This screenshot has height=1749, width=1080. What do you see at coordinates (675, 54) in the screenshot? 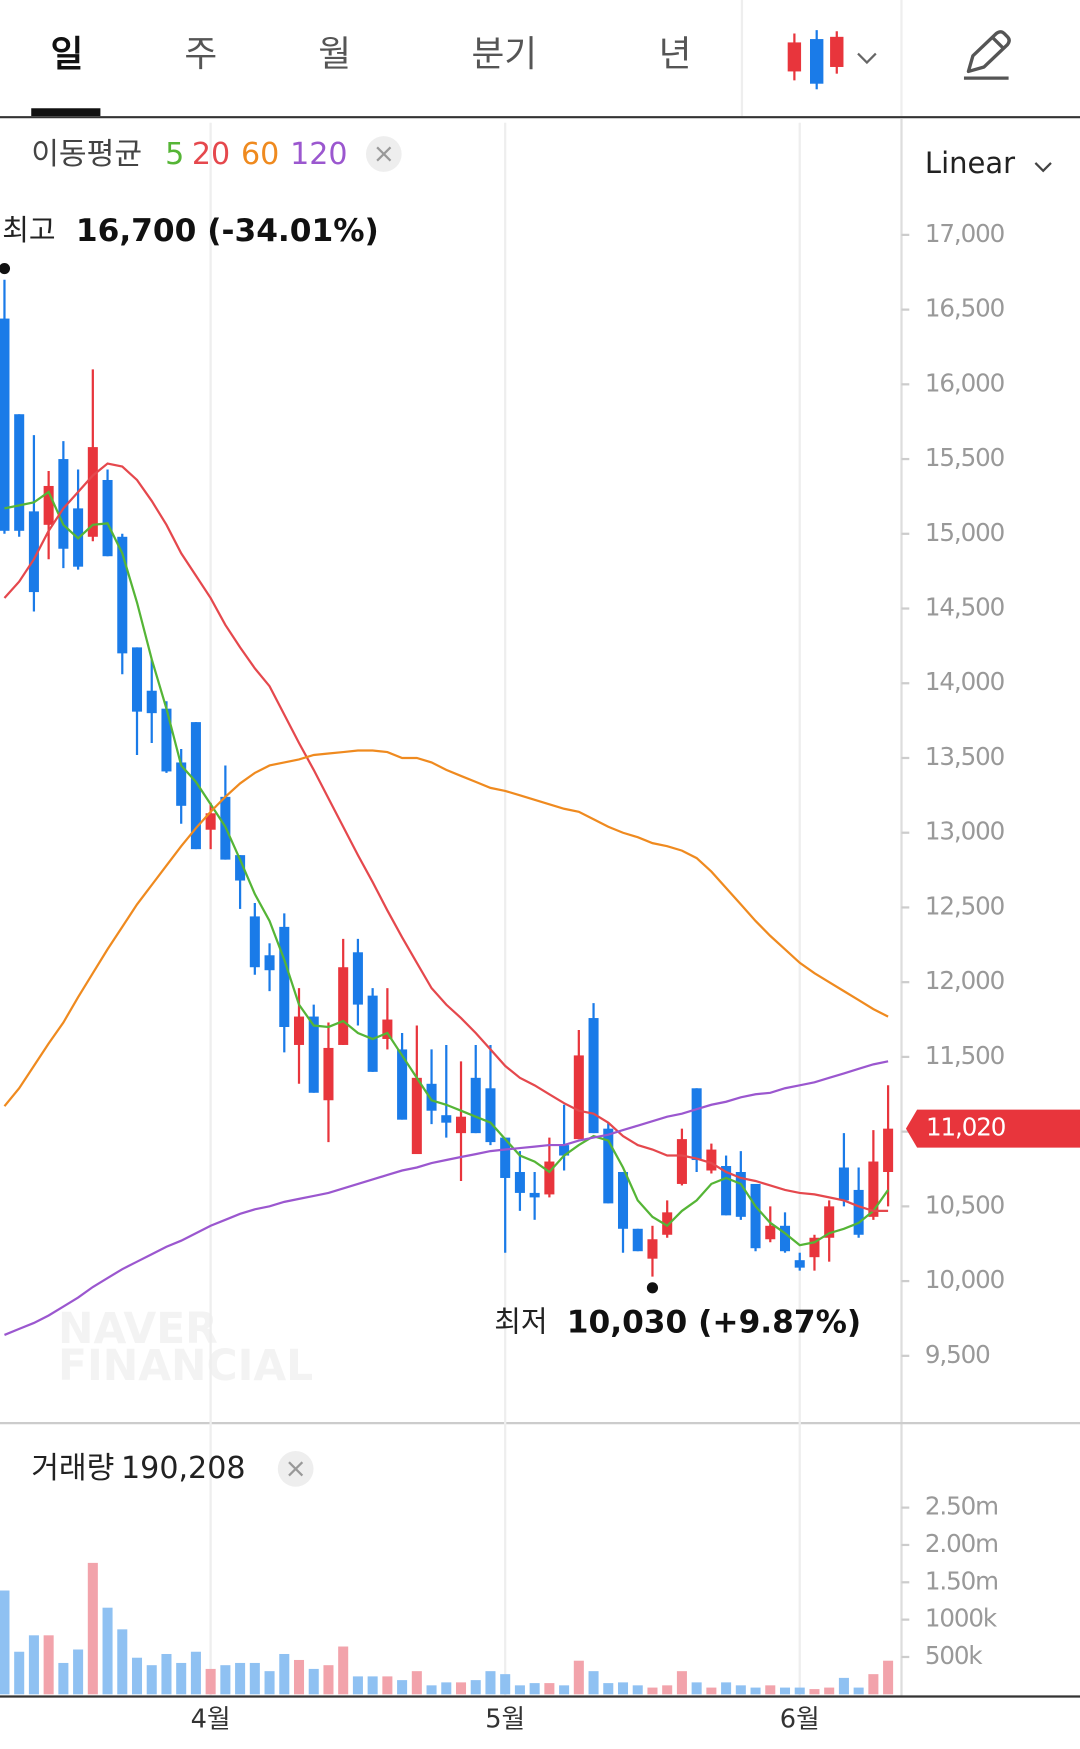
I see `period-tab: 년` at bounding box center [675, 54].